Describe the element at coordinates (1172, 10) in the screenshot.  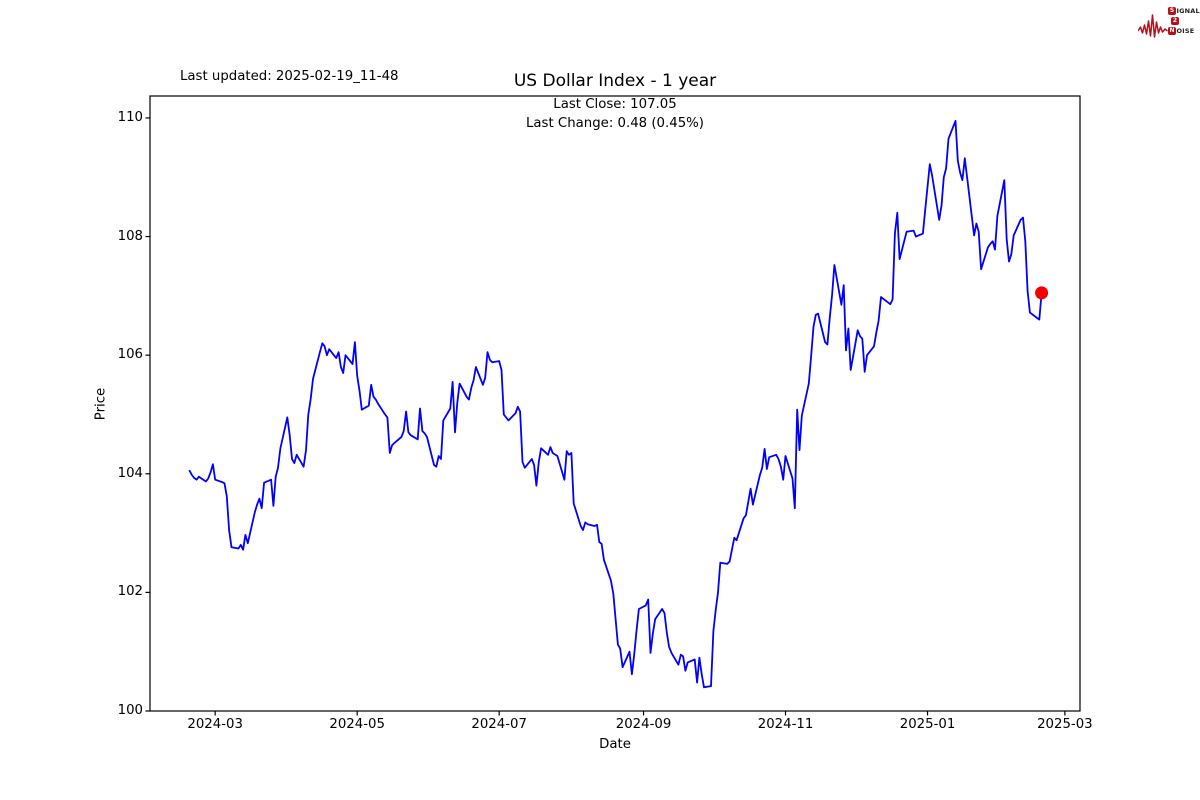
I see `logo-letter-s: S` at that location.